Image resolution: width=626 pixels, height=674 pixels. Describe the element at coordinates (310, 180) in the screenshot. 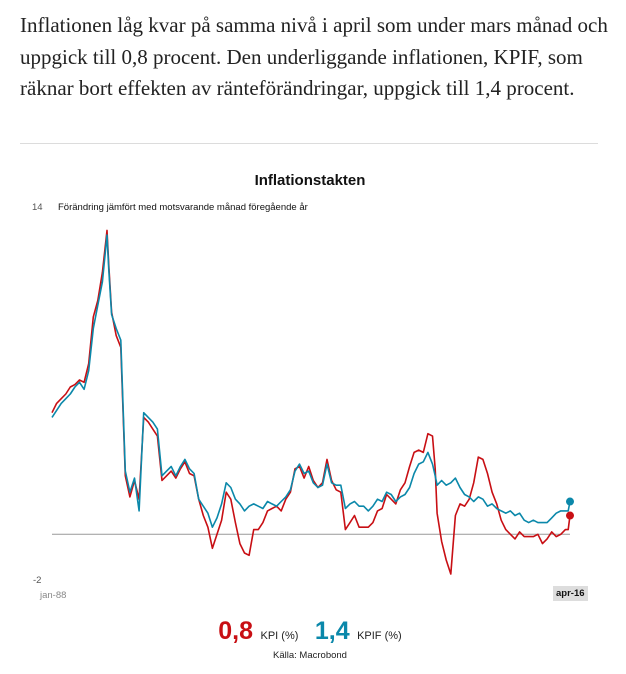

I see `chart-title: Inflationstakten` at that location.